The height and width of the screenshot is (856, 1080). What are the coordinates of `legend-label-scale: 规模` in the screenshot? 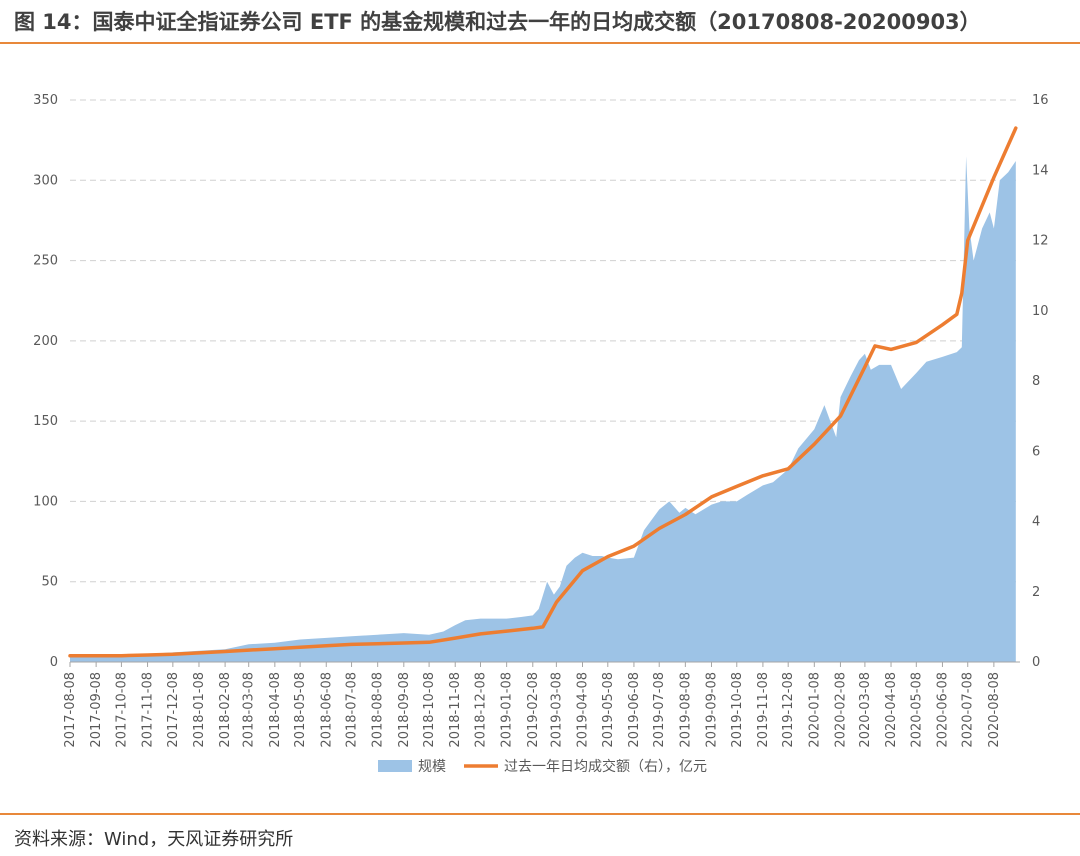 It's located at (432, 767).